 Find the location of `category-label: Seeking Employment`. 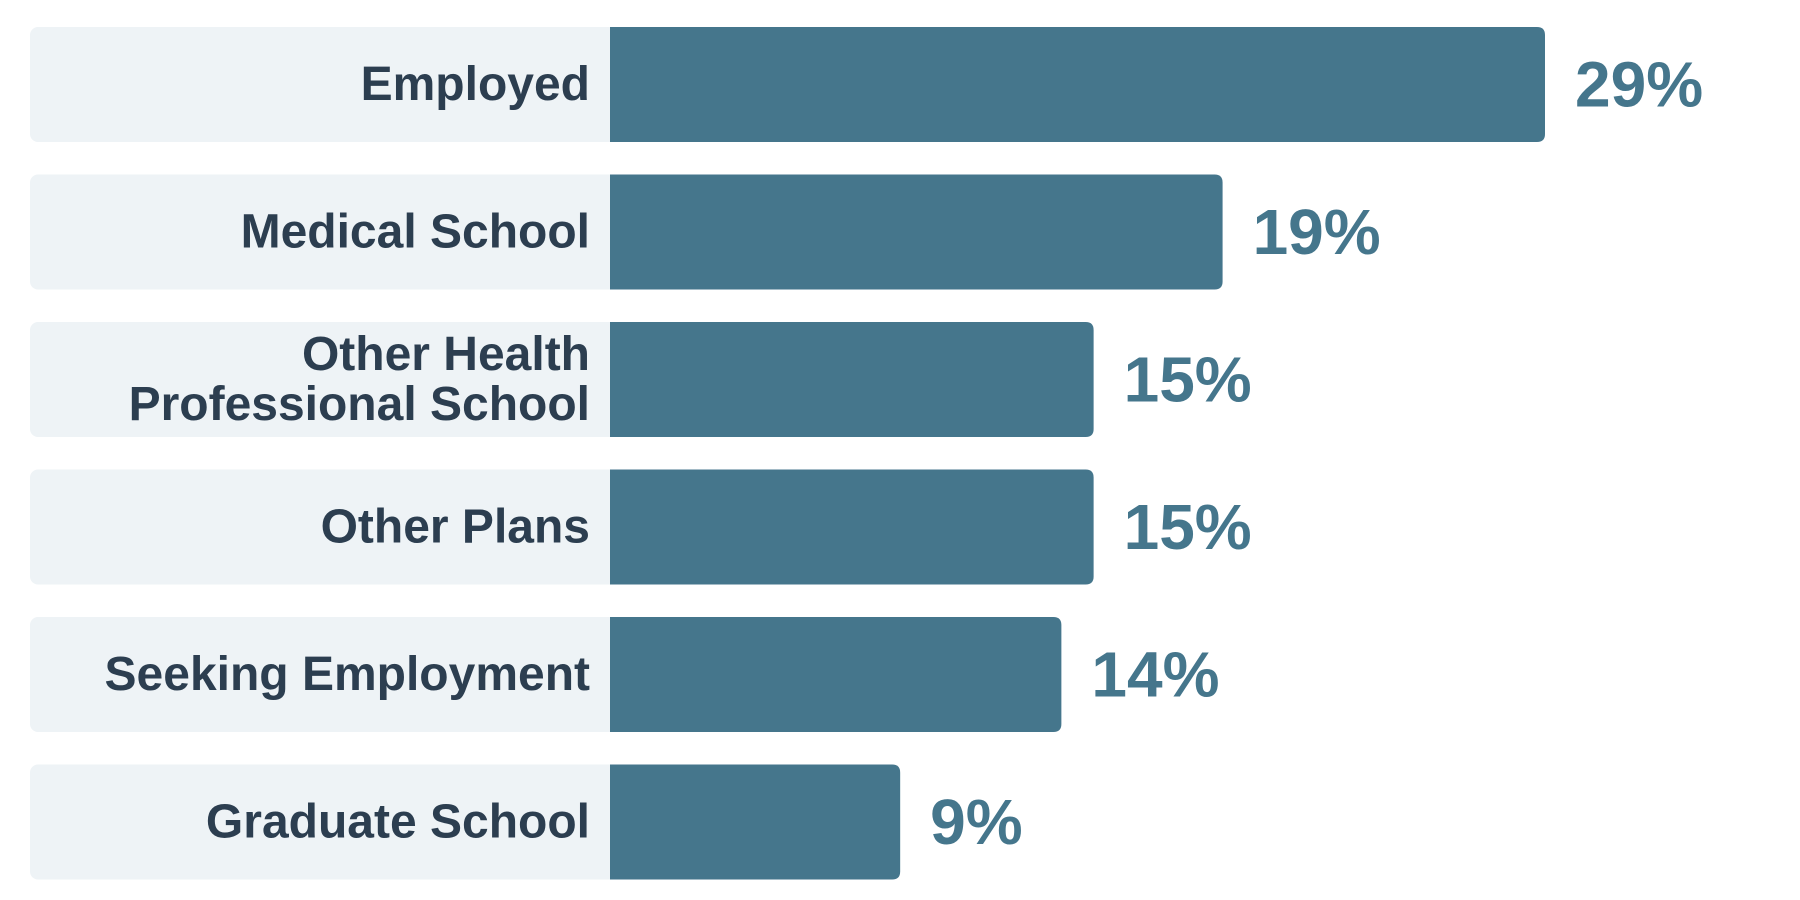

category-label: Seeking Employment is located at coordinates (347, 674).